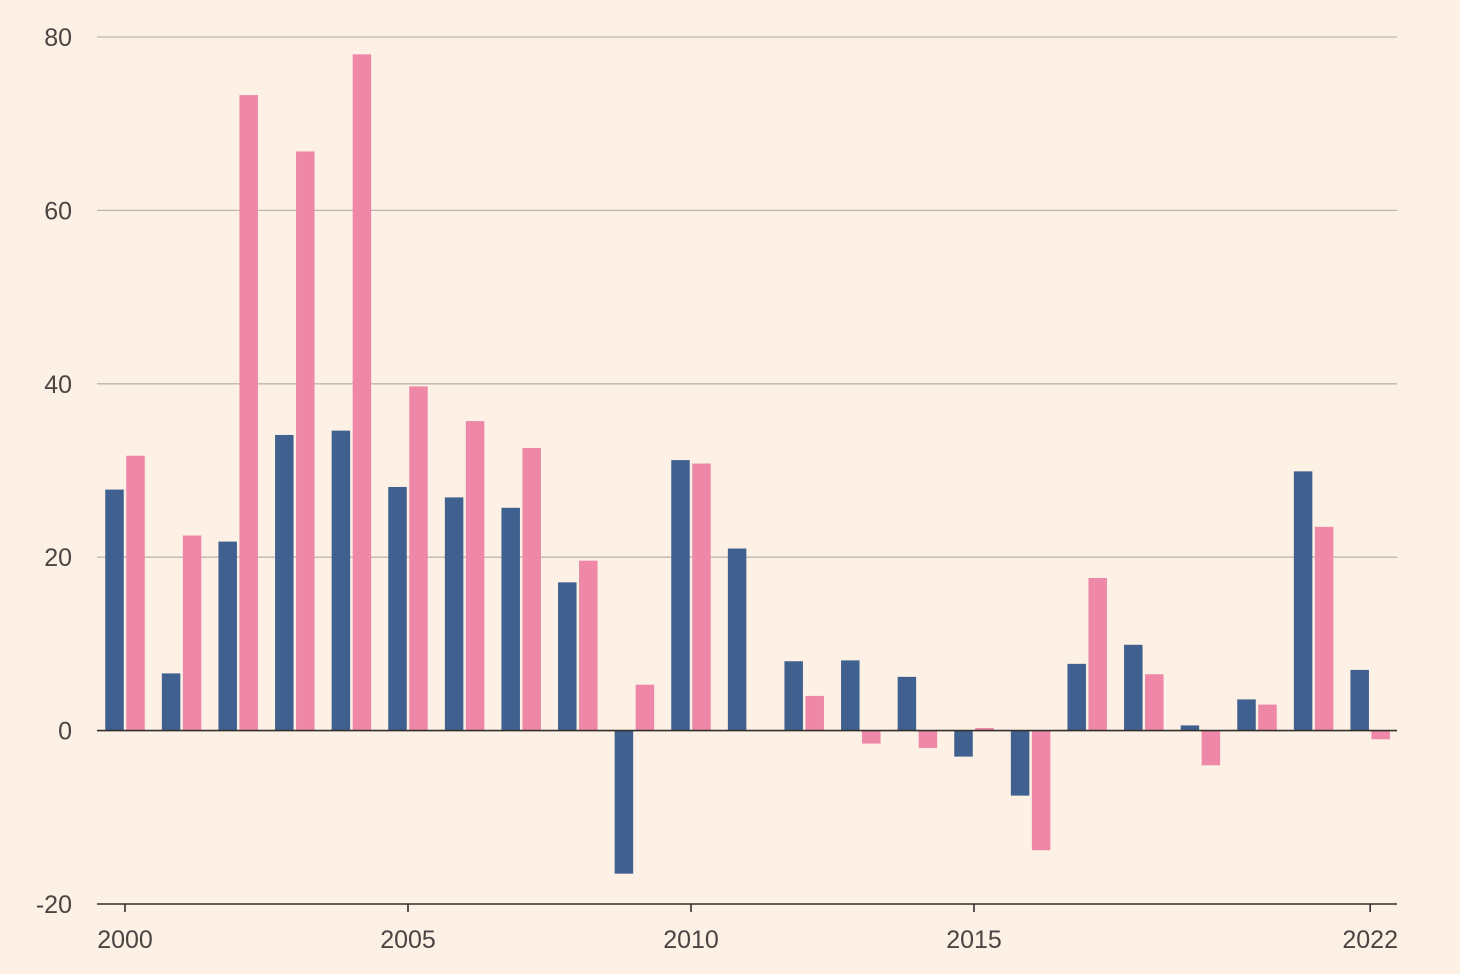 The height and width of the screenshot is (974, 1460). Describe the element at coordinates (1133, 687) in the screenshot. I see `bar-series-a-2018` at that location.